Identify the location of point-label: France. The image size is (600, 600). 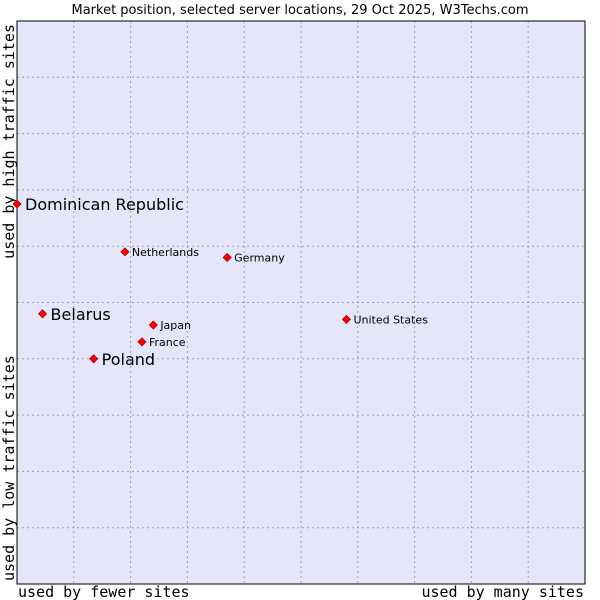
(167, 342).